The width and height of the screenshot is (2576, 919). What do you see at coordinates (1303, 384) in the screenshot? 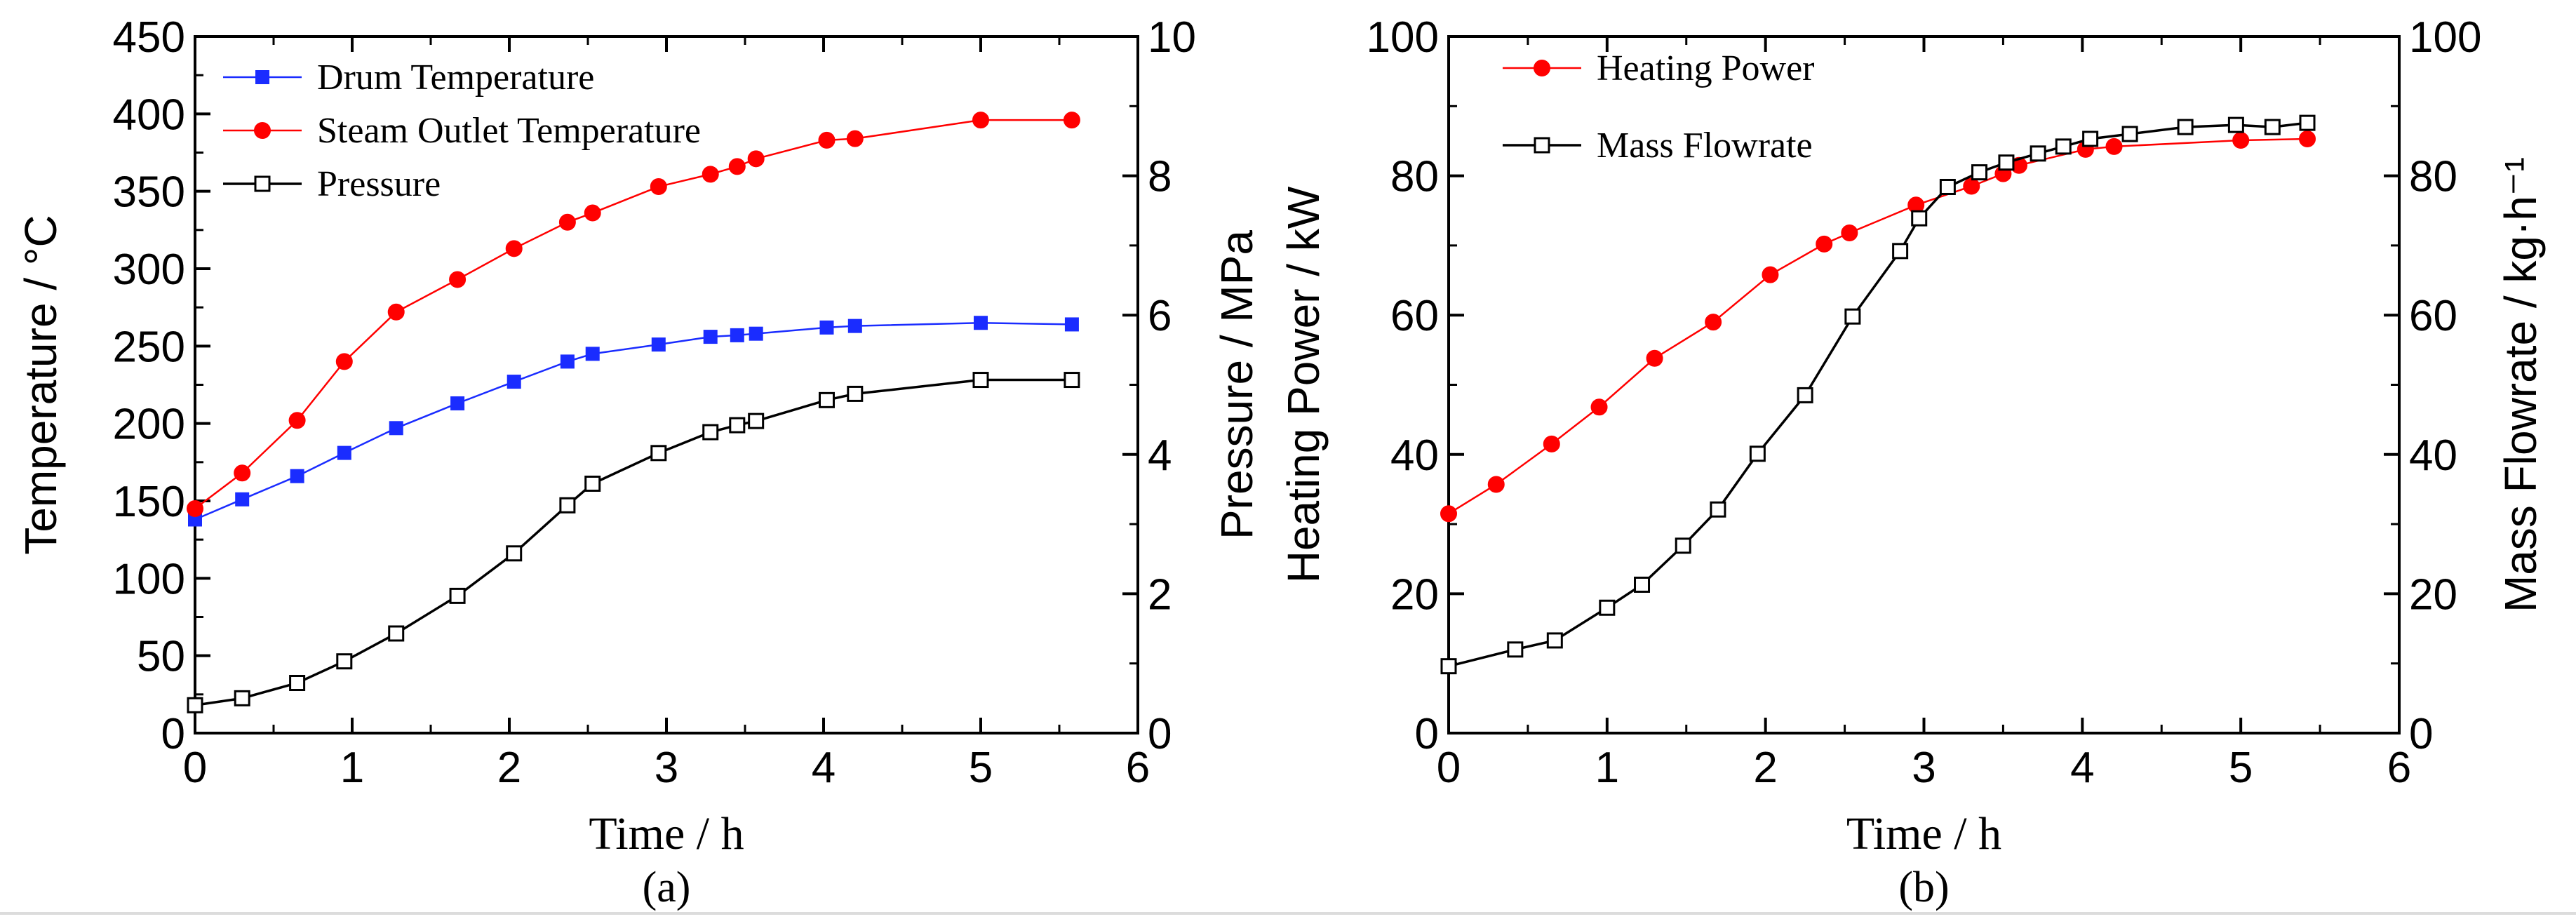
I see `y-axis-title: Heating Power / kW` at bounding box center [1303, 384].